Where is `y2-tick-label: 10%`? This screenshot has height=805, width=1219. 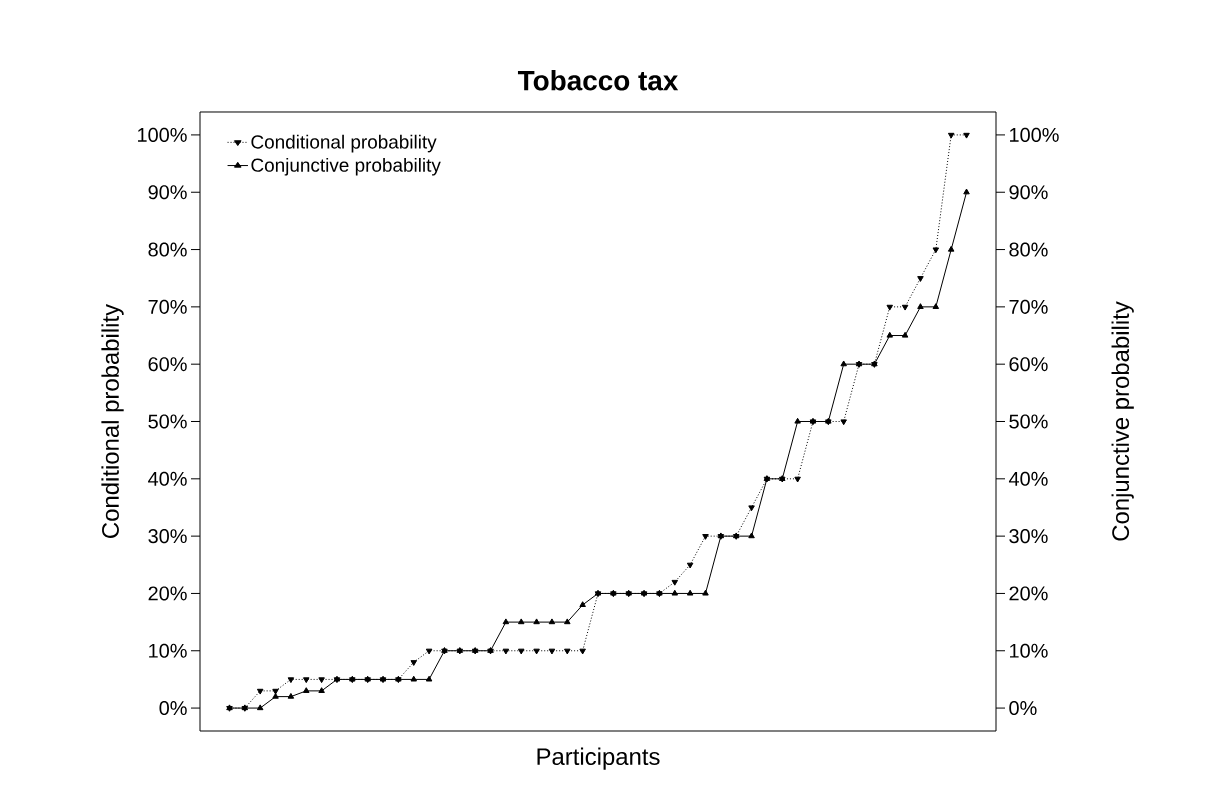 y2-tick-label: 10% is located at coordinates (1029, 650).